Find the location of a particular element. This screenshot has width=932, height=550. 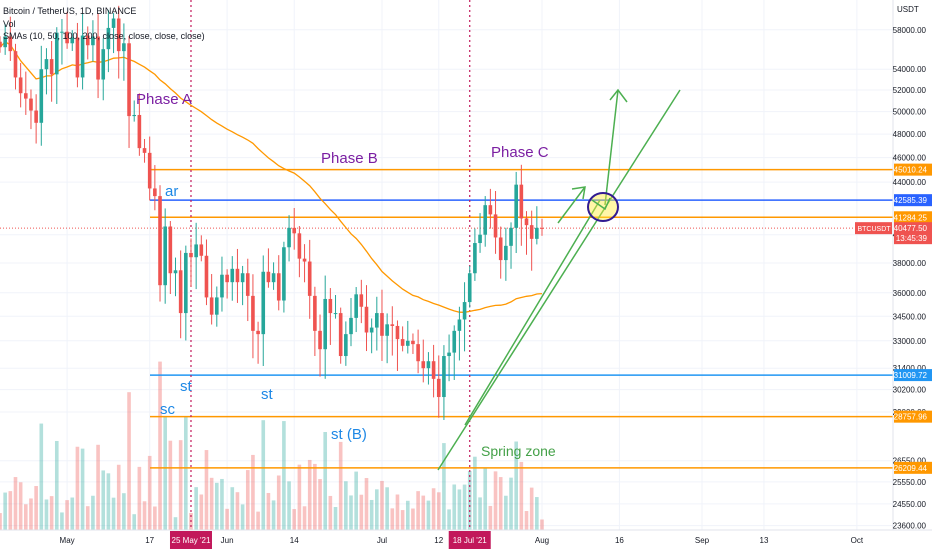

level-label: 42585.39 is located at coordinates (911, 200).